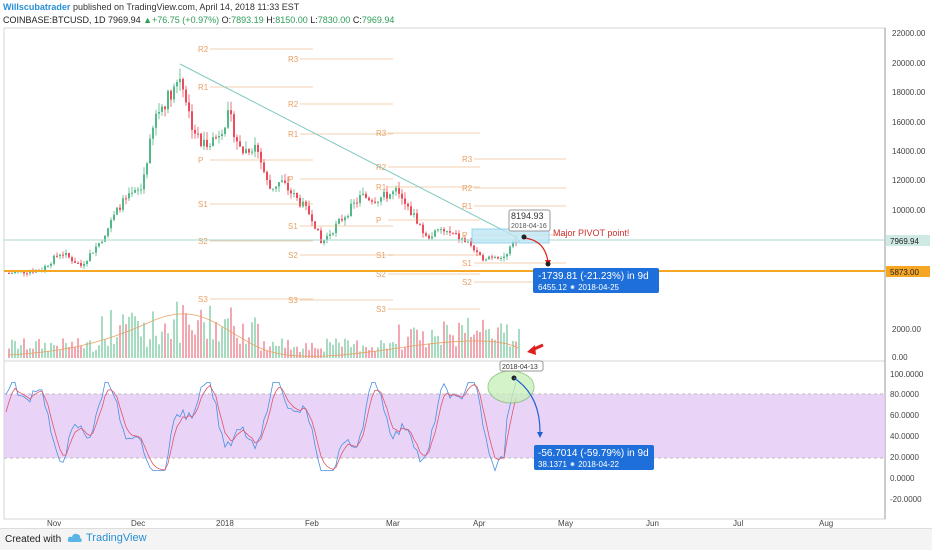  Describe the element at coordinates (565, 523) in the screenshot. I see `time-tick: May` at that location.